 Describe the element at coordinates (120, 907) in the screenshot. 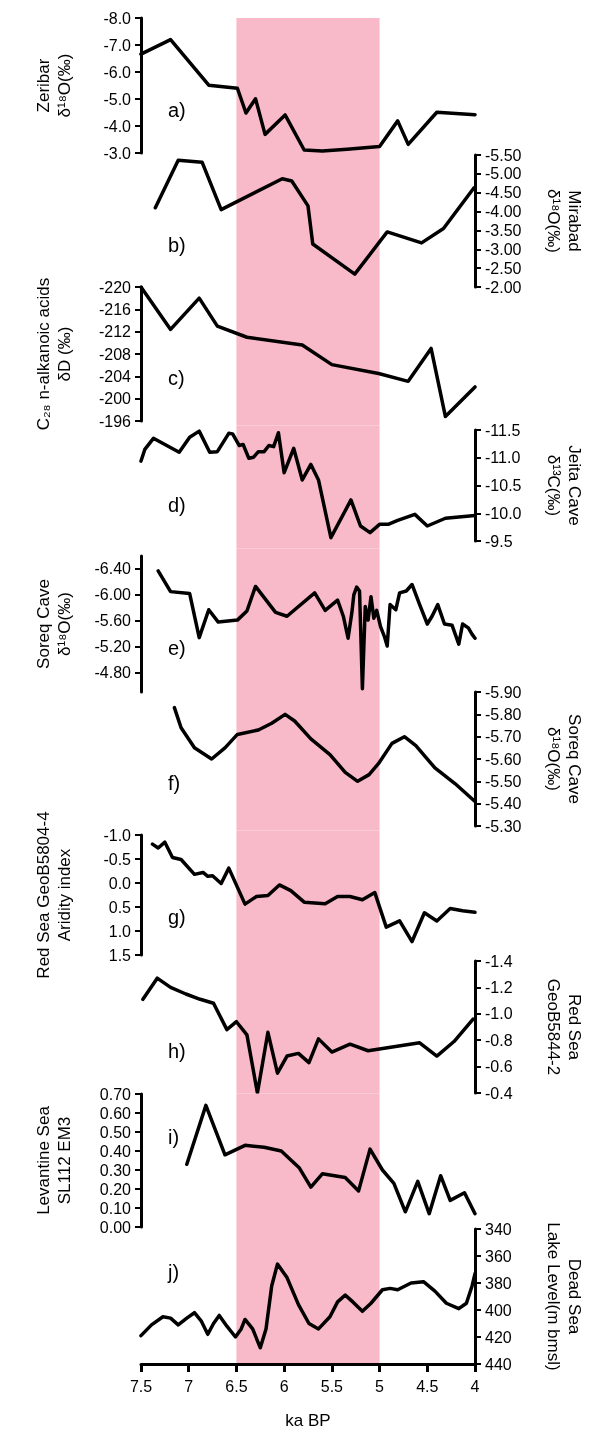

I see `y-tick-label: 0.5` at that location.